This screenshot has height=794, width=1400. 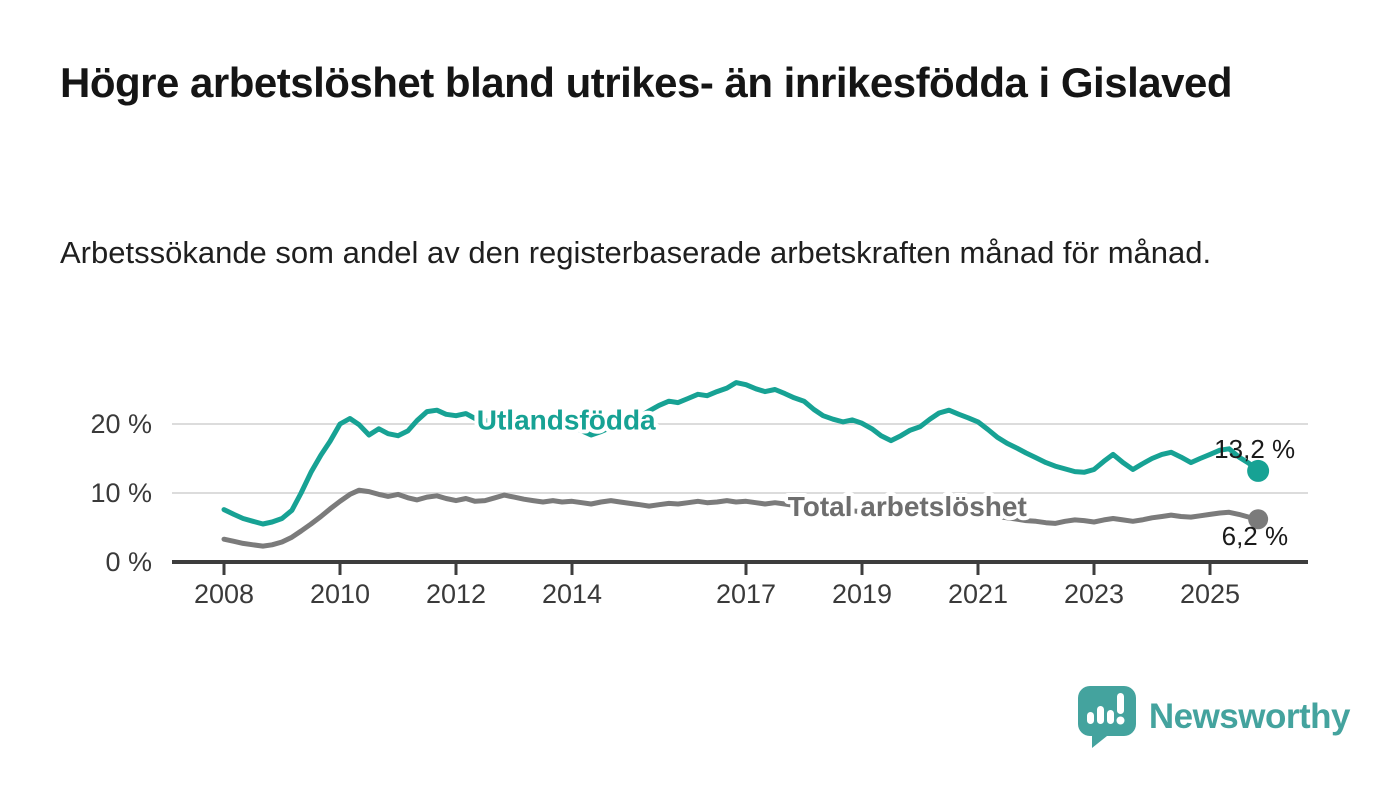 I want to click on y-axis-label: 20 %, so click(x=121, y=424).